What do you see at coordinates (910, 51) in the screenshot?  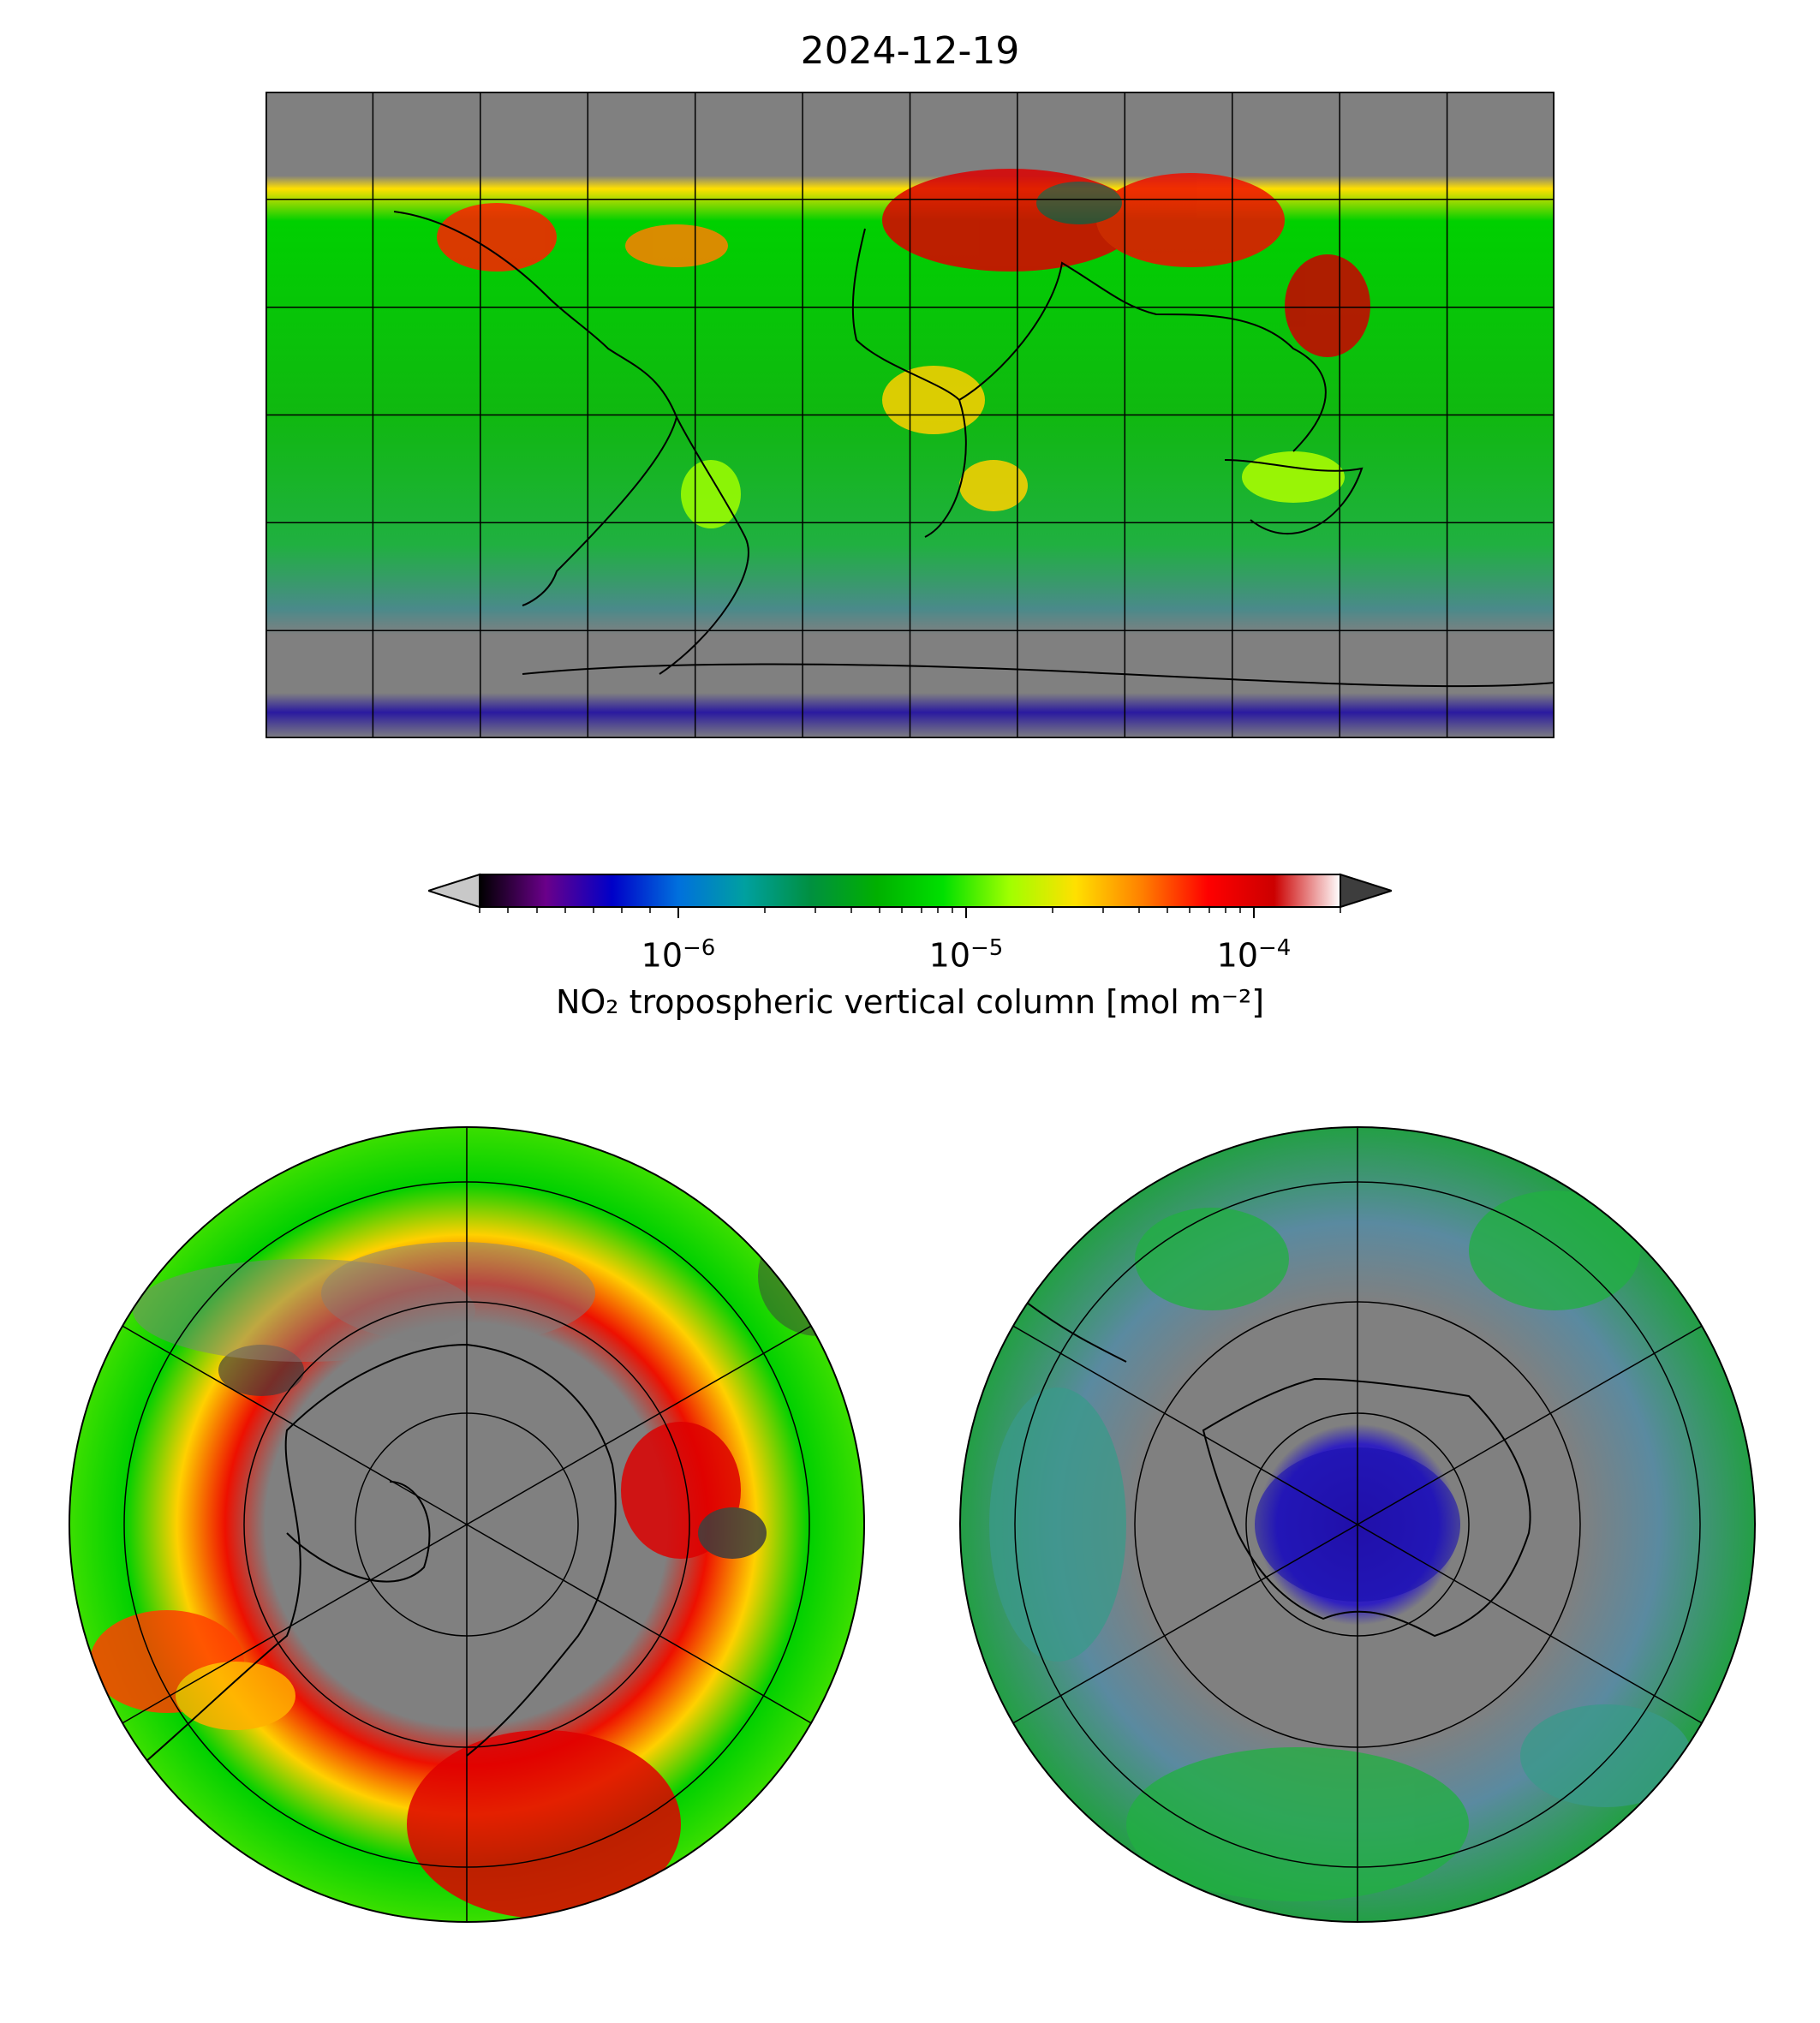 I see `figure-title: 2024-12-19` at bounding box center [910, 51].